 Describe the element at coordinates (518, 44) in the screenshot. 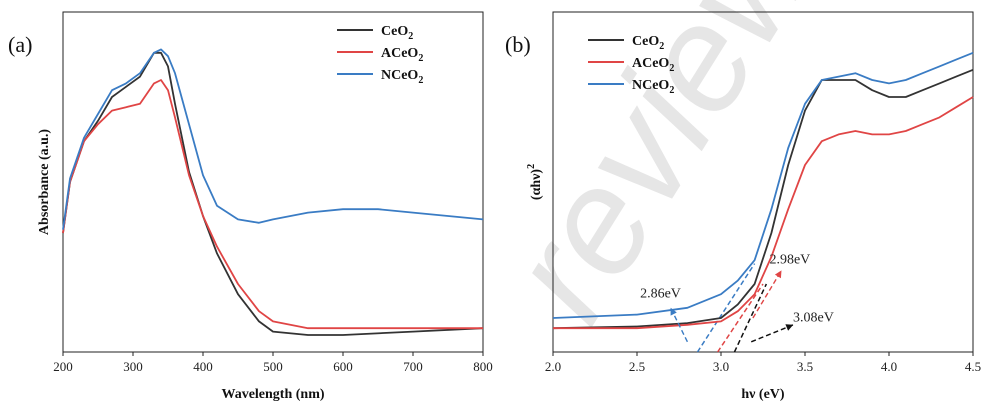

I see `panel-label: (b)` at that location.